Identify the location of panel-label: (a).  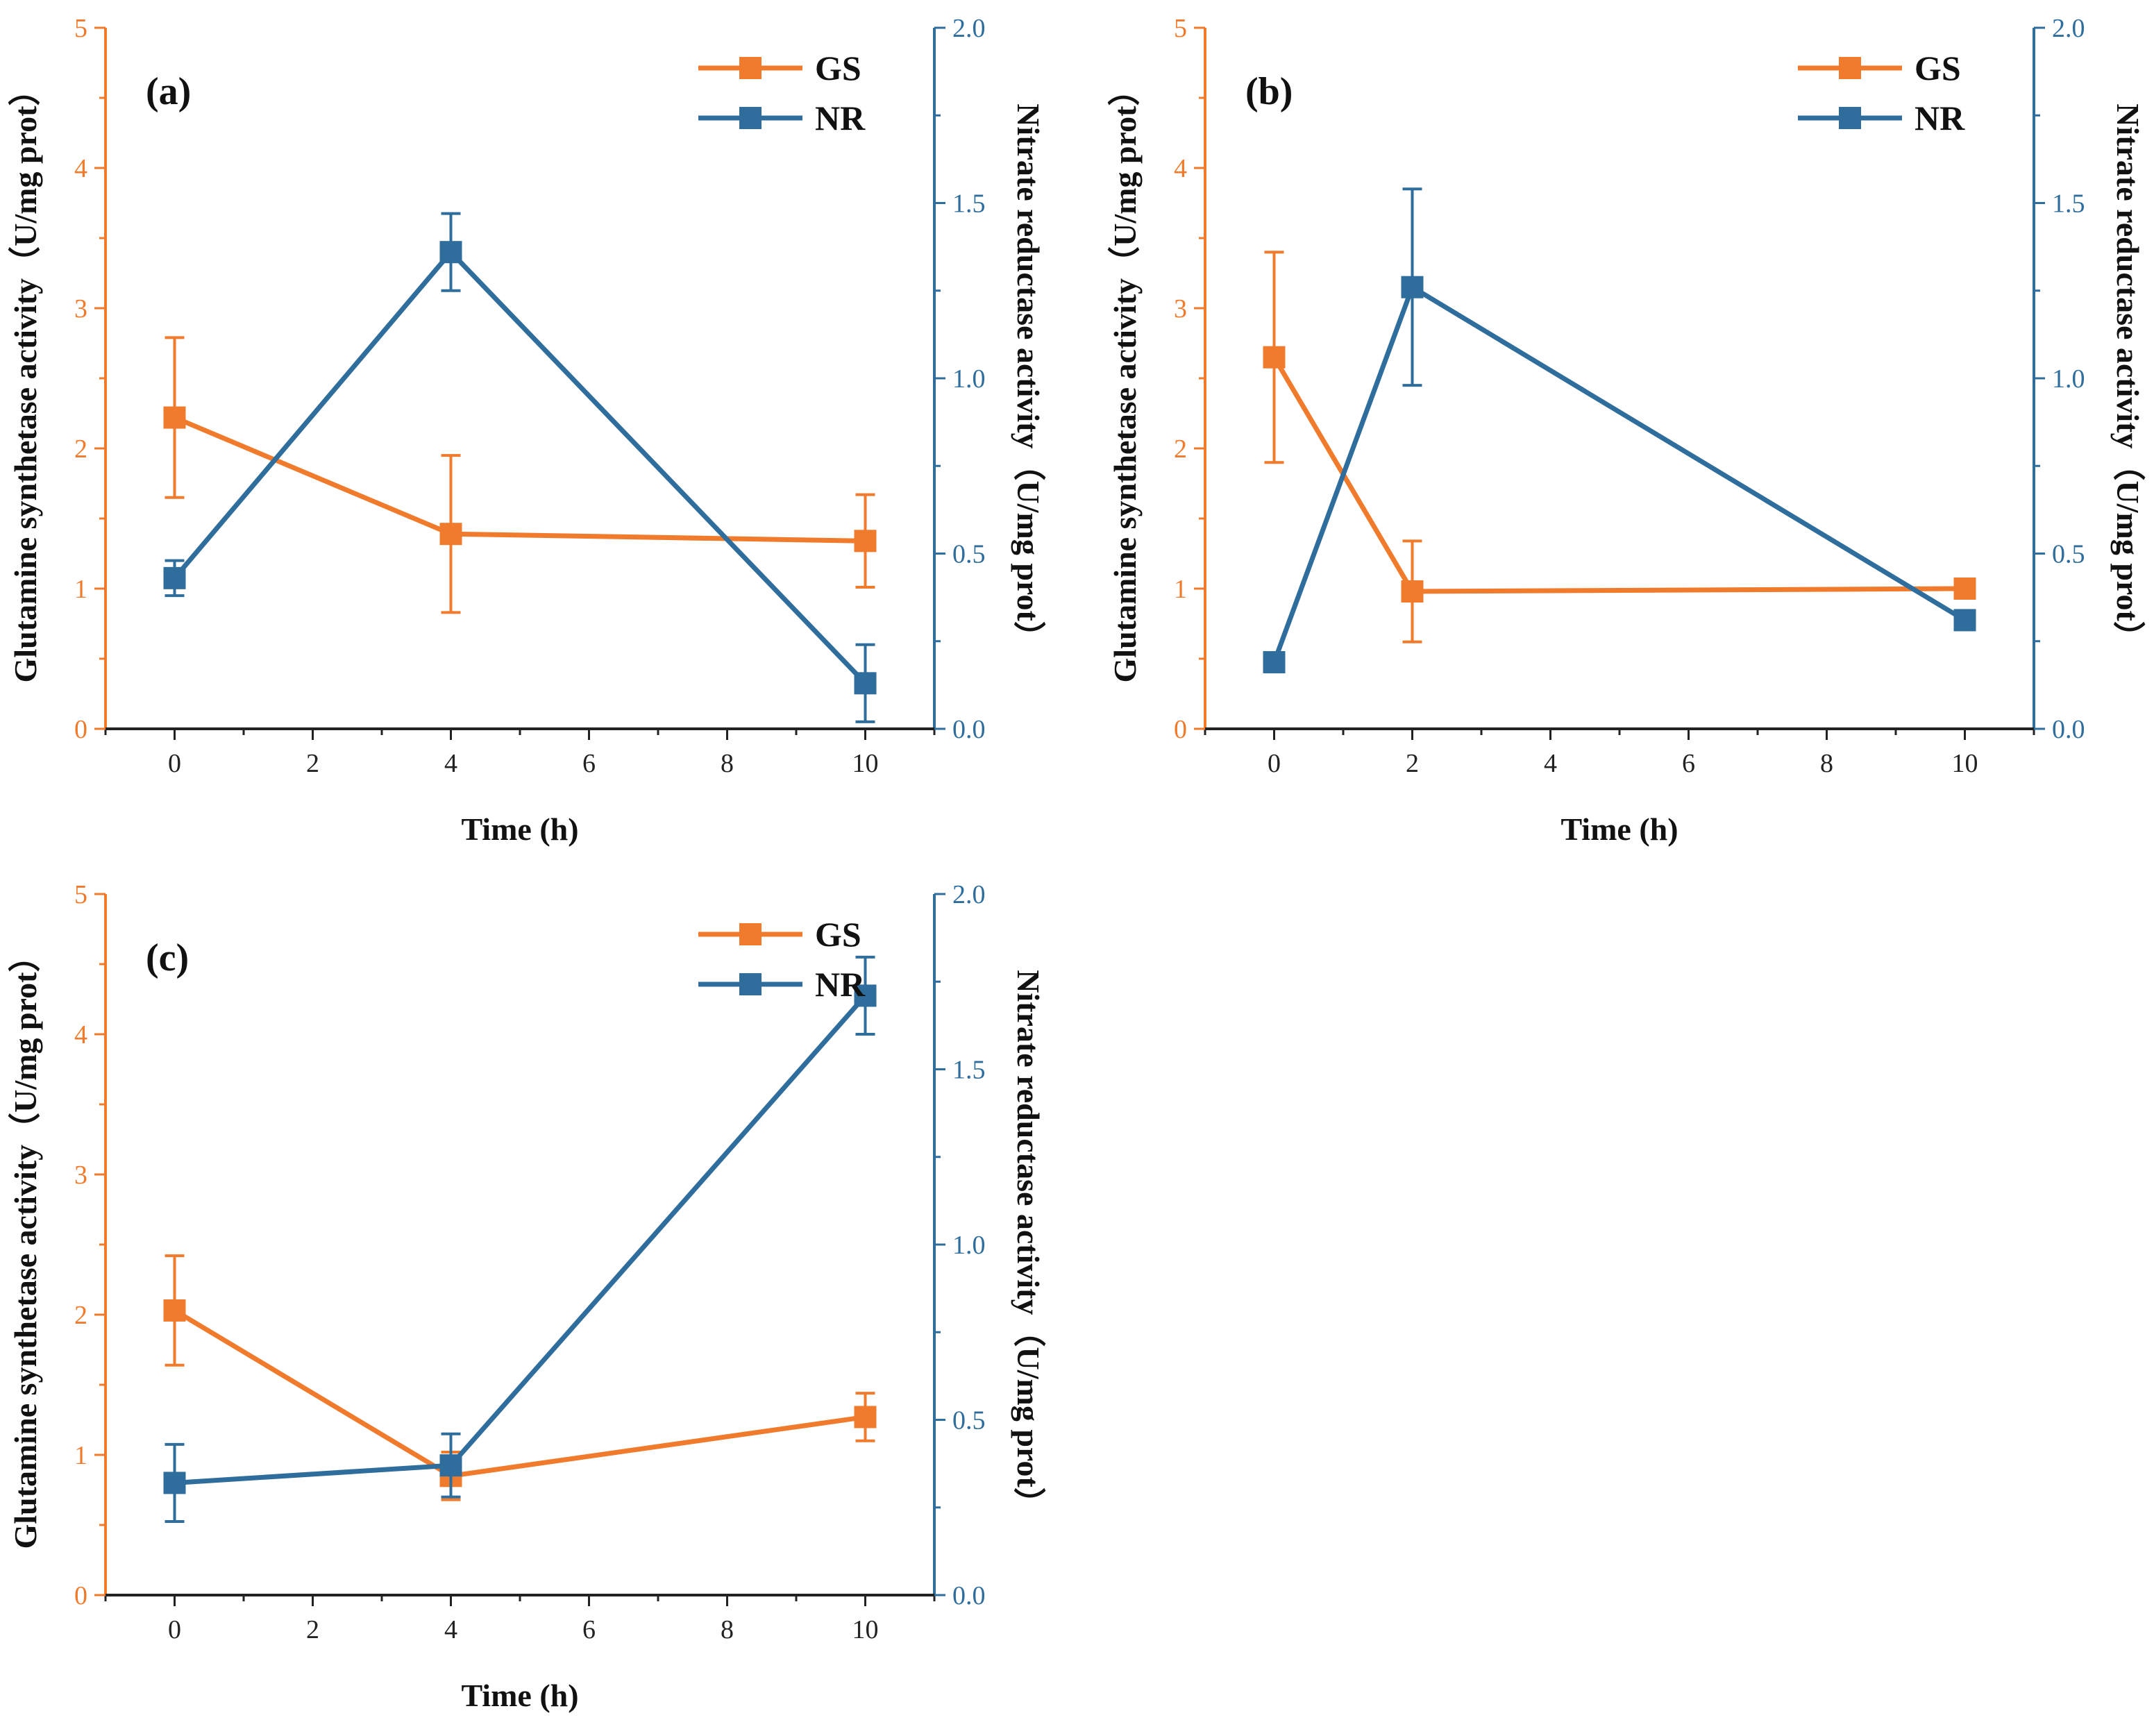
(168, 91).